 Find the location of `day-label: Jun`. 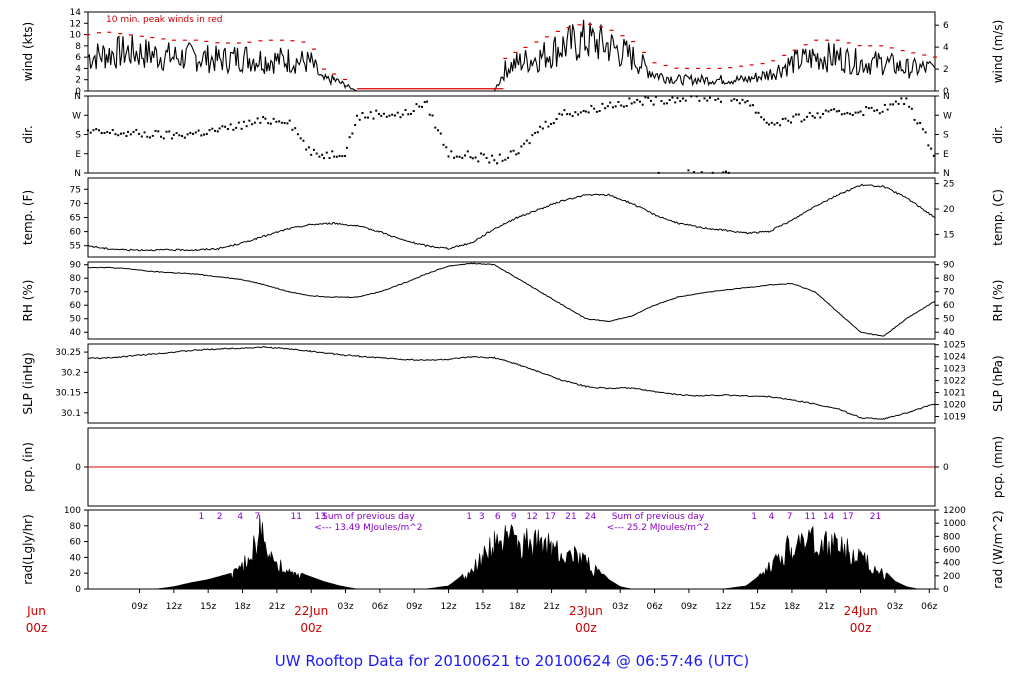

day-label: Jun is located at coordinates (36, 611).